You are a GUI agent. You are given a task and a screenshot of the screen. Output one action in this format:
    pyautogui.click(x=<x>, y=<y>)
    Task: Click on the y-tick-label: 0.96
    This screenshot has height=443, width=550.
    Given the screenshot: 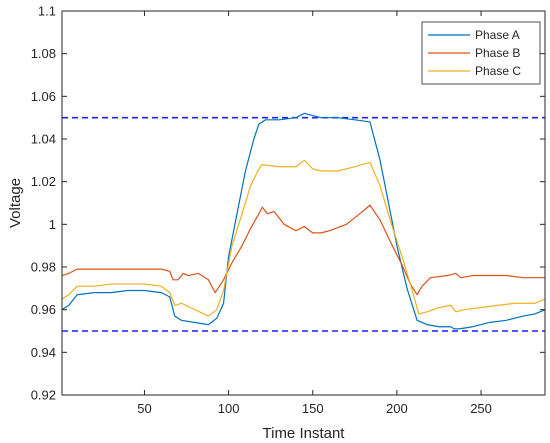 What is the action you would take?
    pyautogui.click(x=43, y=309)
    